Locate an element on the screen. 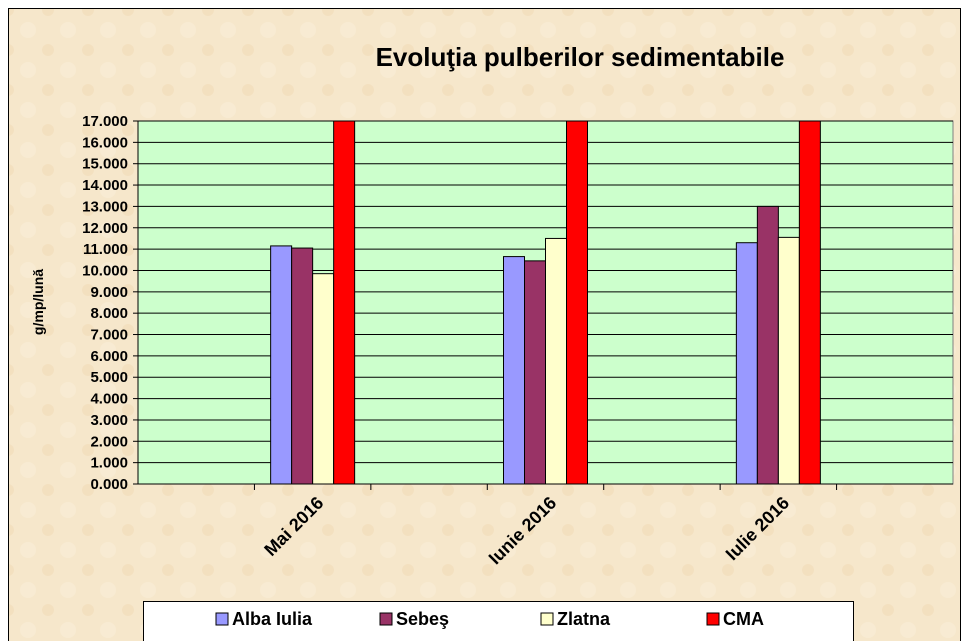 The height and width of the screenshot is (641, 969). y-tick-label: 3.000 is located at coordinates (109, 420).